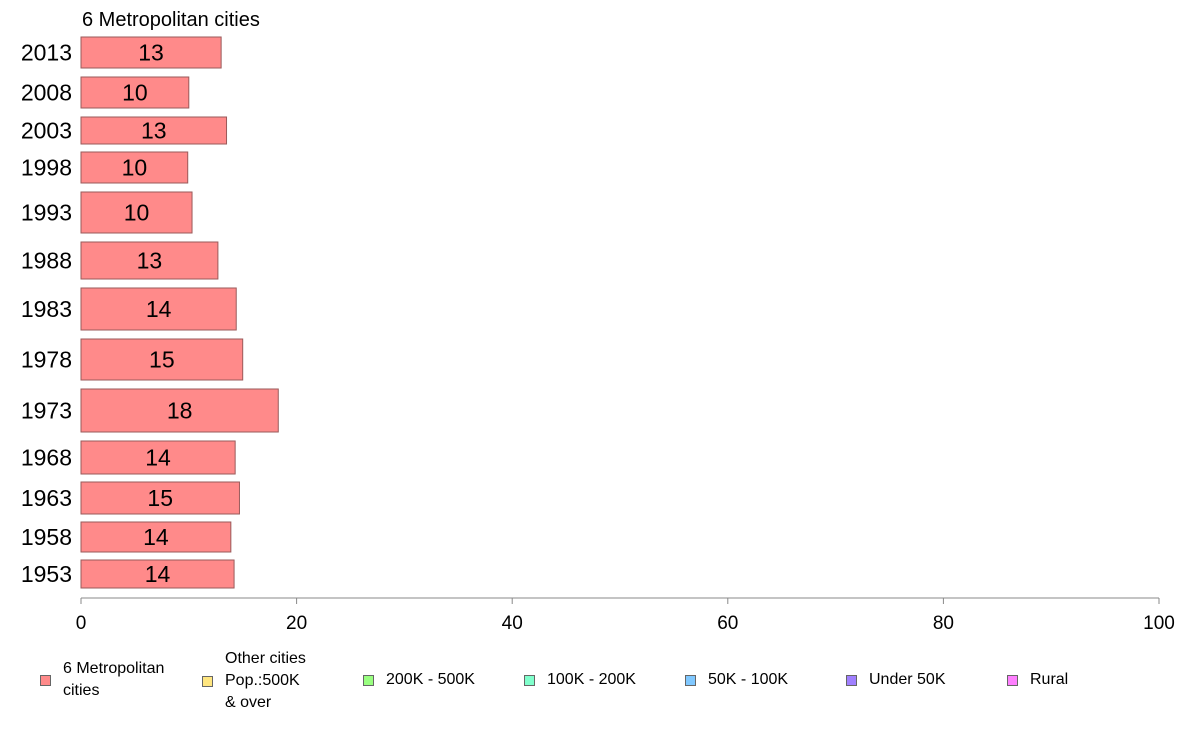  I want to click on bar-1973, so click(179, 410).